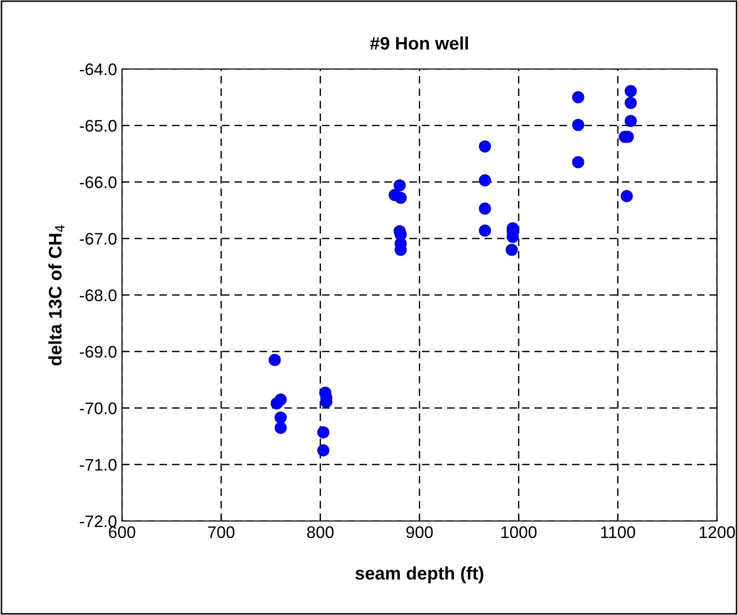 The width and height of the screenshot is (738, 615). What do you see at coordinates (618, 532) in the screenshot?
I see `x-tick-label: 1100` at bounding box center [618, 532].